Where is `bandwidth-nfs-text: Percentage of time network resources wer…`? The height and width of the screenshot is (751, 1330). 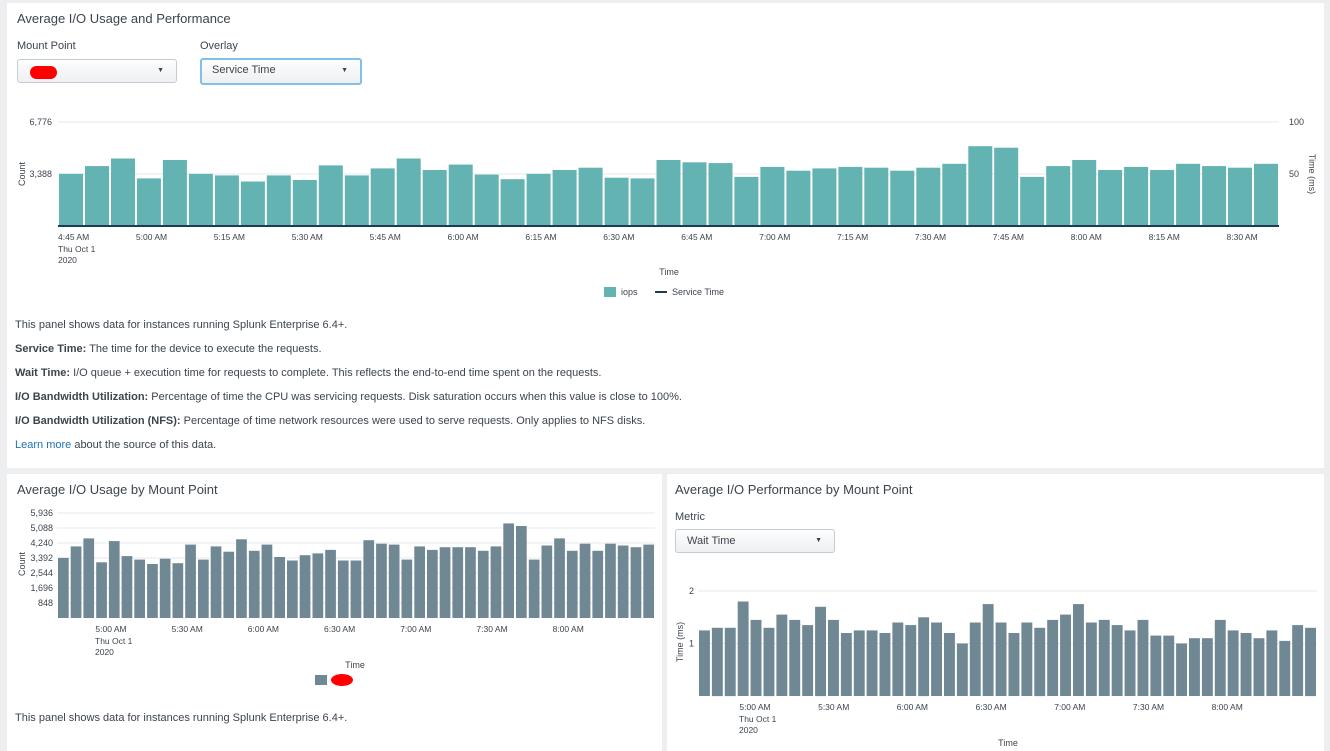
bandwidth-nfs-text: Percentage of time network resources wer… is located at coordinates (413, 421).